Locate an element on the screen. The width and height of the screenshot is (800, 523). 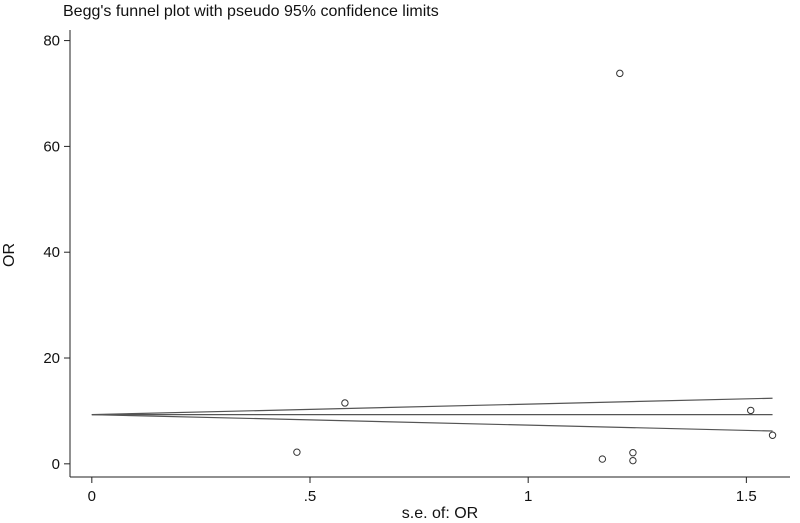
funnel-lines is located at coordinates (432, 414).